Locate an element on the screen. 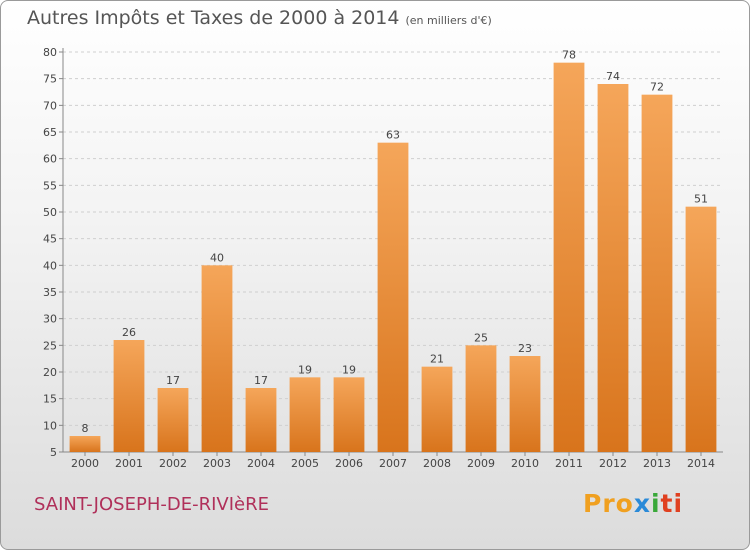 The height and width of the screenshot is (550, 750). x-tick-label: 2007 is located at coordinates (393, 463).